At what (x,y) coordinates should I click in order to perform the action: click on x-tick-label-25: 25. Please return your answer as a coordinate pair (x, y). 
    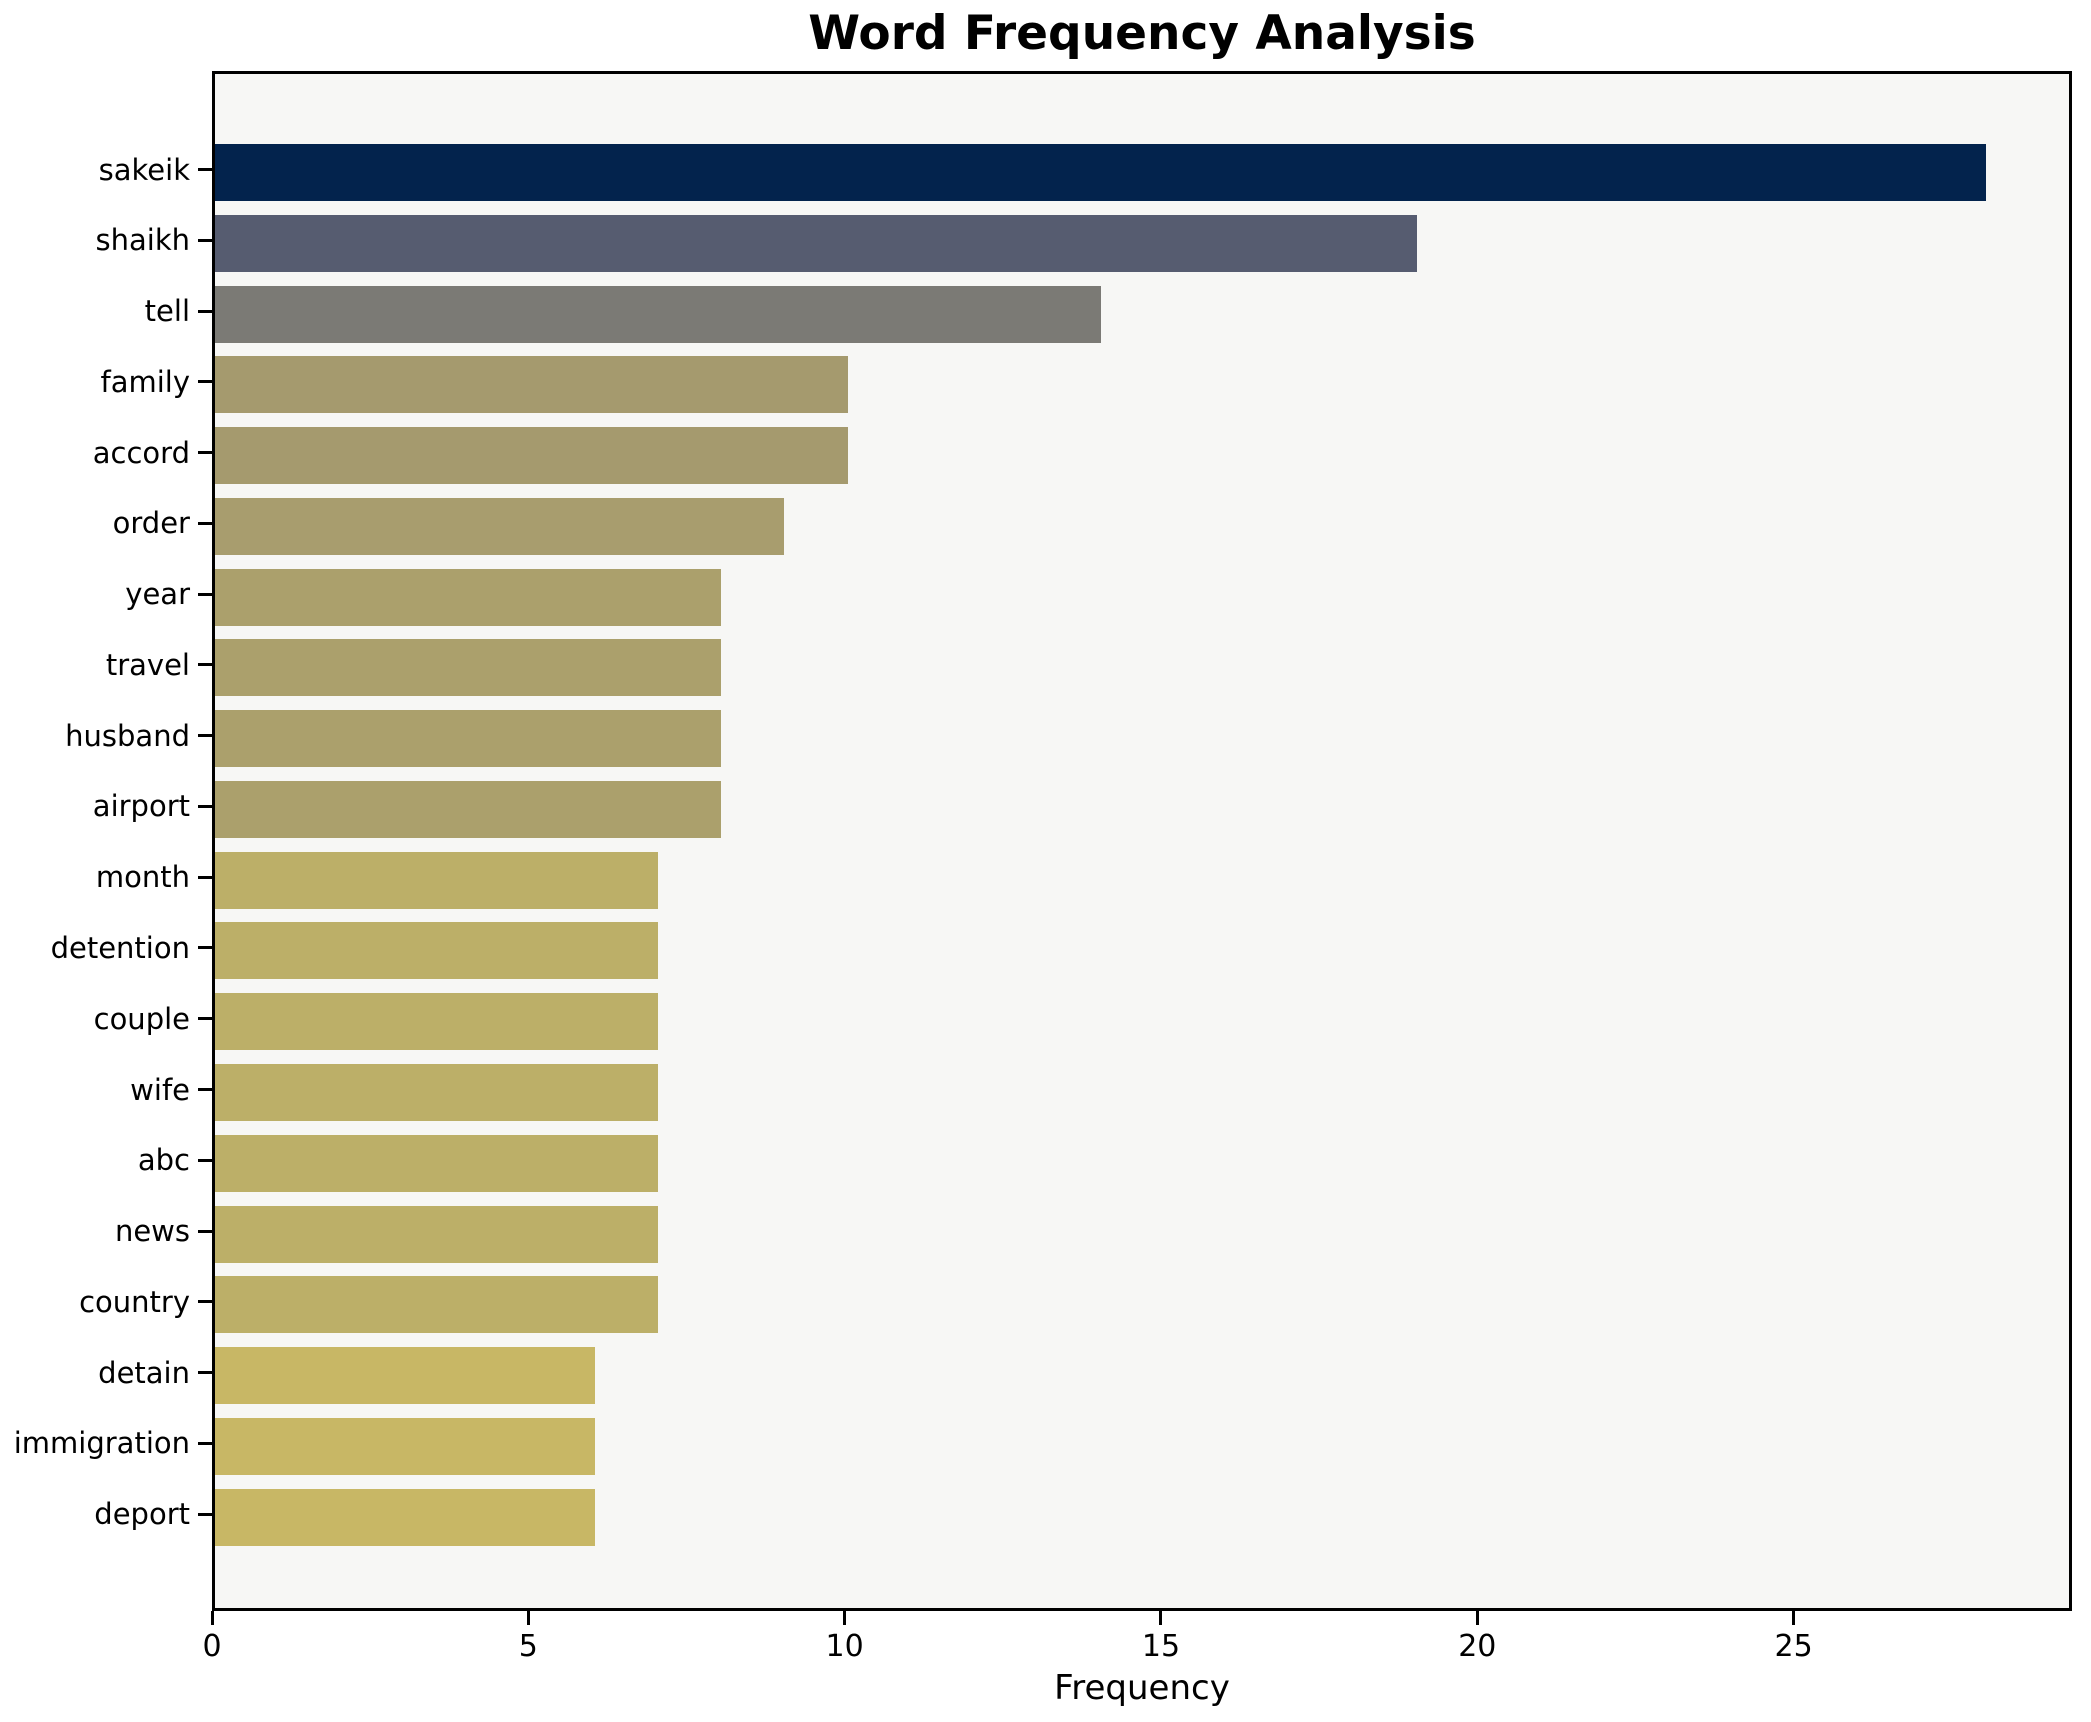
    Looking at the image, I should click on (1793, 1646).